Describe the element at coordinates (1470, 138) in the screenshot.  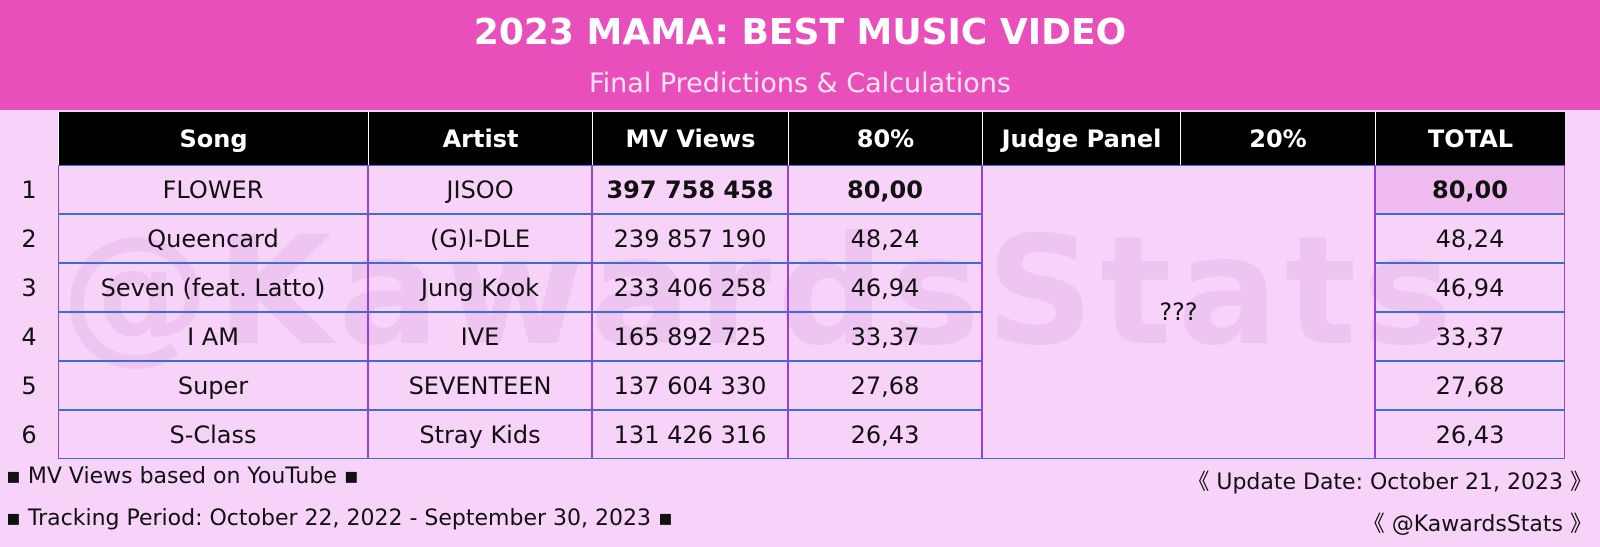
I see `column-header: TOTAL` at that location.